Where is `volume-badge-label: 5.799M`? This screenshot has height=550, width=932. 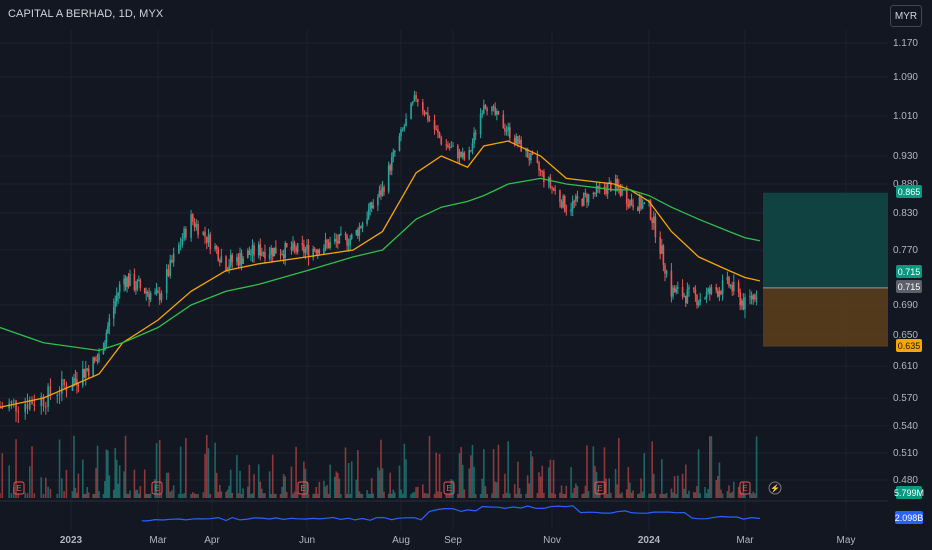 volume-badge-label: 5.799M is located at coordinates (909, 493).